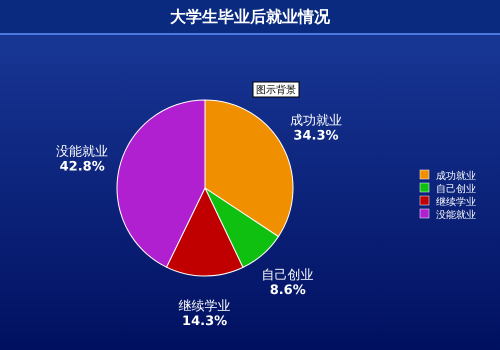 The image size is (500, 350). I want to click on legend-label: 自己创业, so click(456, 189).